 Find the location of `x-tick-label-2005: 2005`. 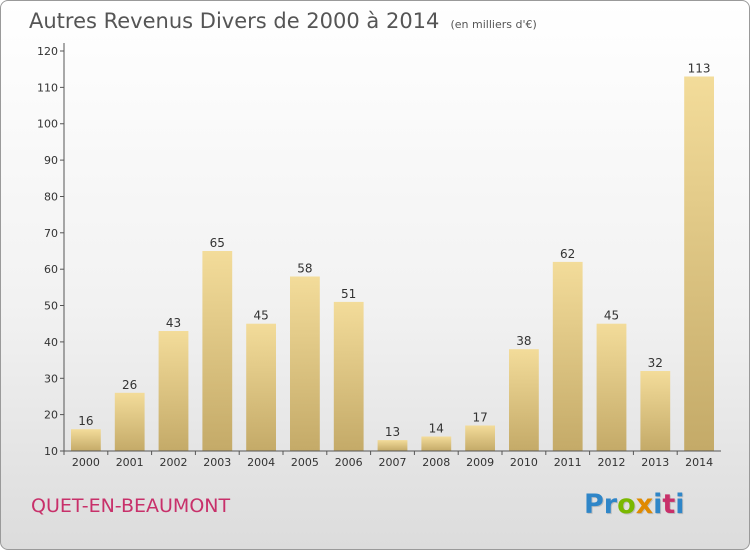

x-tick-label-2005: 2005 is located at coordinates (305, 462).